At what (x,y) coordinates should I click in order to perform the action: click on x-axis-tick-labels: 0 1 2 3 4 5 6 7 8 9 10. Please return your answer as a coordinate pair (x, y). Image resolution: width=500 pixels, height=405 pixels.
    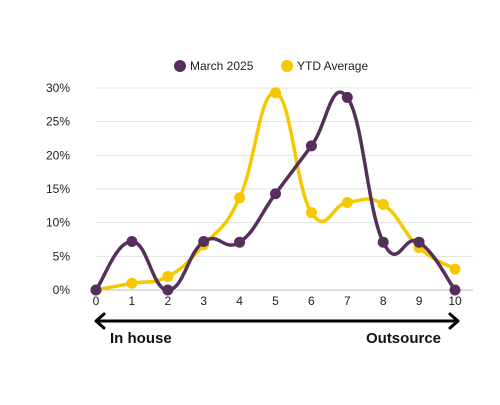
    Looking at the image, I should click on (277, 301).